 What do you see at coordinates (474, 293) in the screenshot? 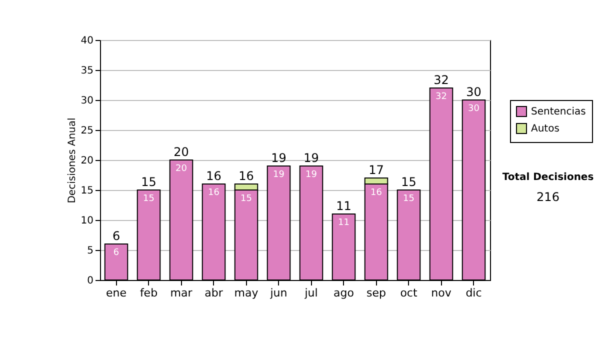
I see `x-tick-label: dic` at bounding box center [474, 293].